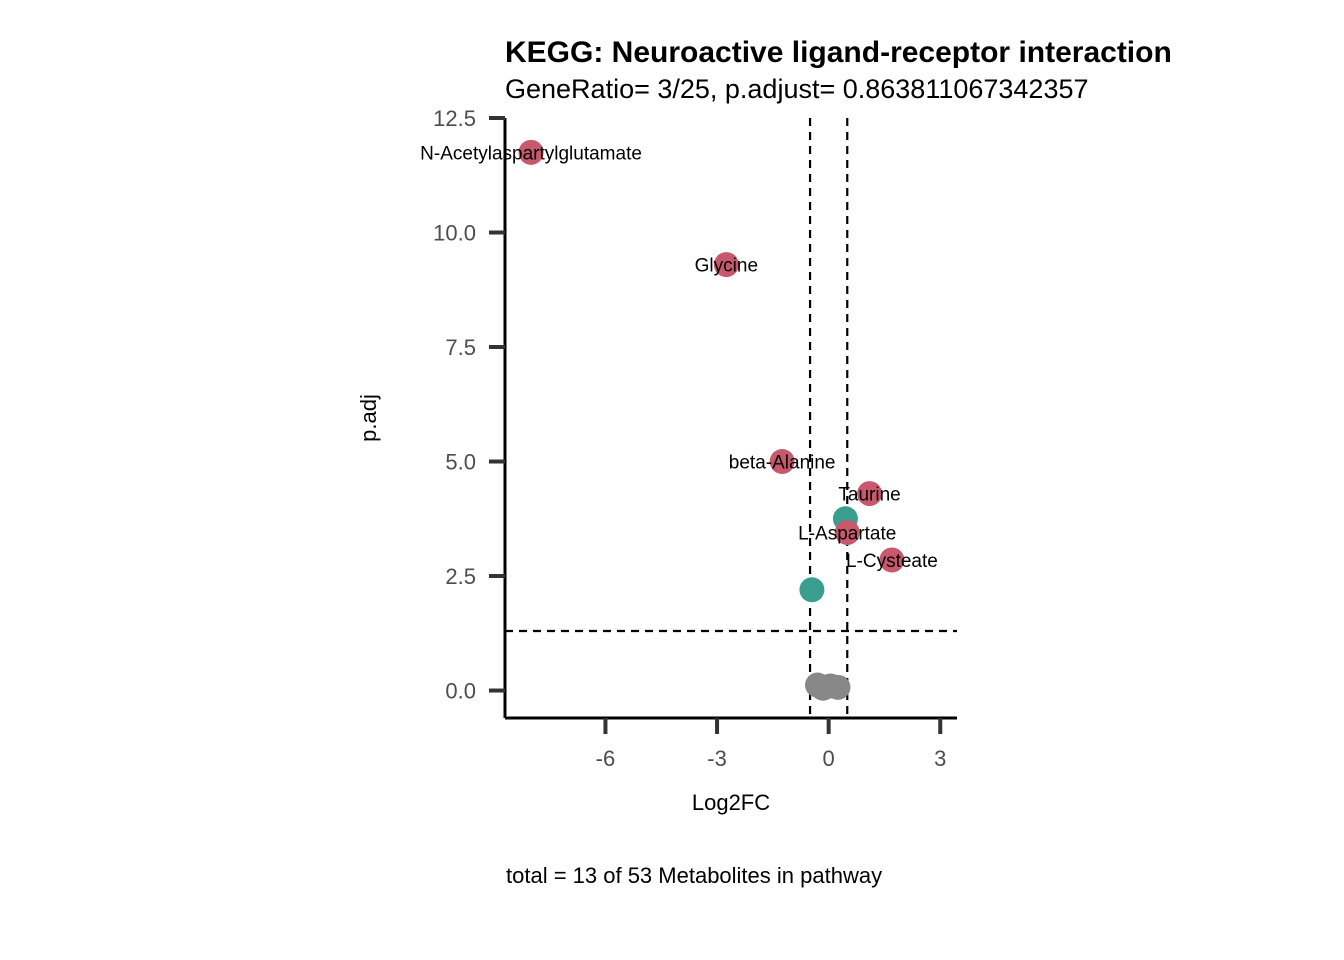 This screenshot has height=960, width=1344. I want to click on y-tick-label: 12.5, so click(454, 118).